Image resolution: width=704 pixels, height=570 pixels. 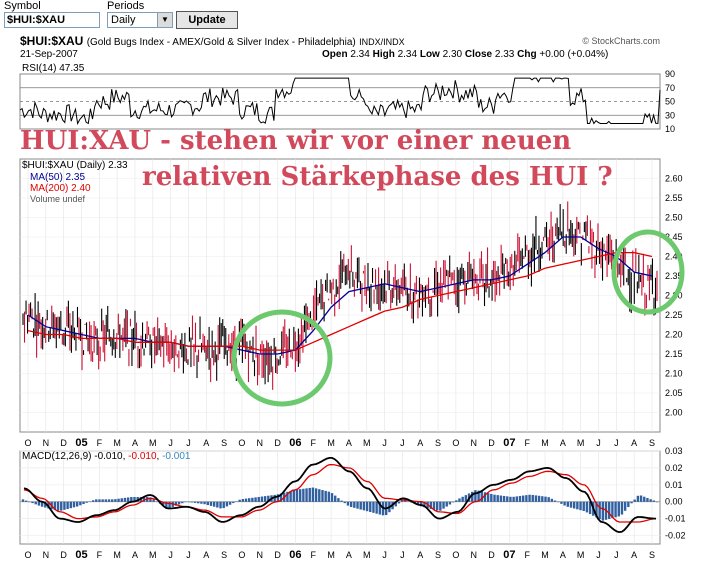 I want to click on macd-x-tick-label: 07, so click(x=509, y=555).